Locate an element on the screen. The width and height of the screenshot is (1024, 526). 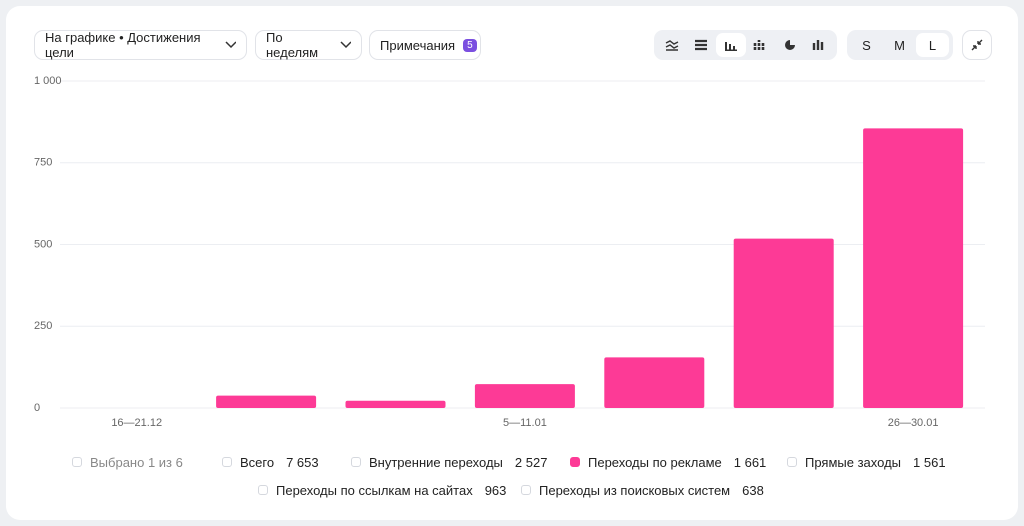
period-select-text: По неделям is located at coordinates (292, 45).